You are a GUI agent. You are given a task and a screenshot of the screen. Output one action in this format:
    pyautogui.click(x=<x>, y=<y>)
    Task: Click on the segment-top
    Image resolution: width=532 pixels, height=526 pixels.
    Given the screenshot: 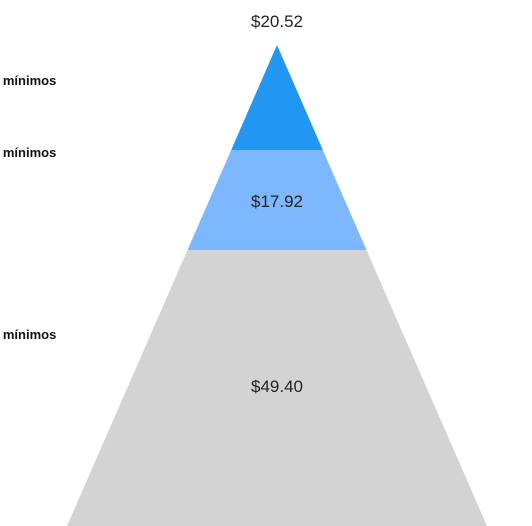 What is the action you would take?
    pyautogui.click(x=277, y=97)
    